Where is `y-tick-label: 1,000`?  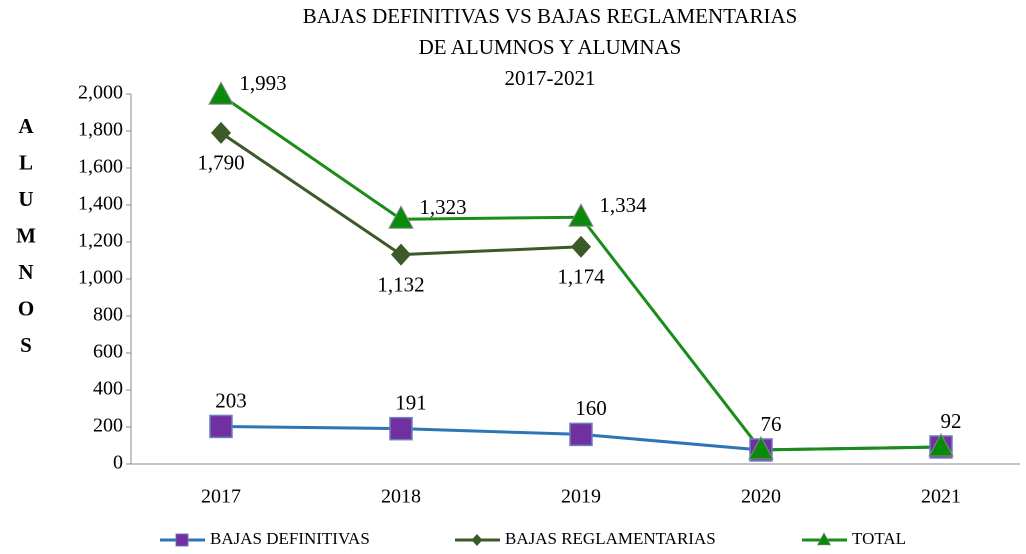
y-tick-label: 1,000 is located at coordinates (100, 278).